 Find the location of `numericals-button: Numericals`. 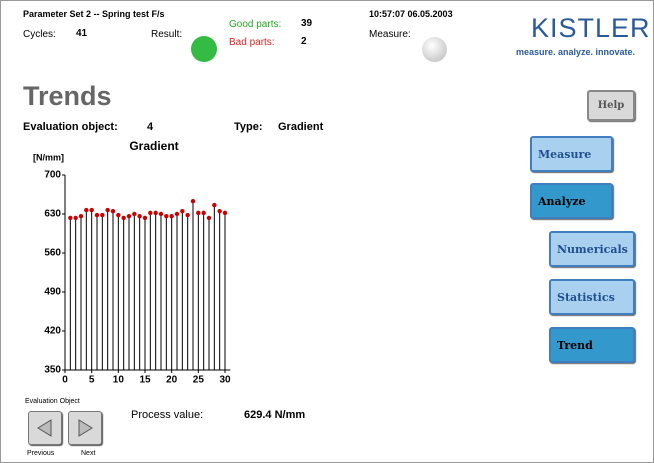

numericals-button: Numericals is located at coordinates (592, 249).